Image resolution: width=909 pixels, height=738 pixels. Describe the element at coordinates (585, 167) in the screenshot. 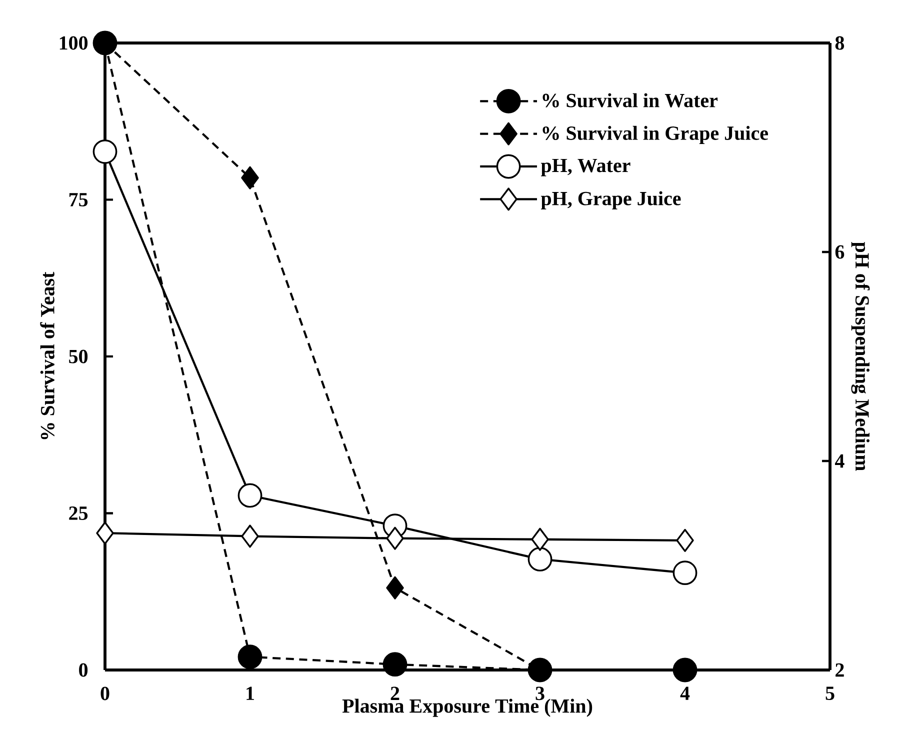

I see `legend-label: pH, Water` at that location.